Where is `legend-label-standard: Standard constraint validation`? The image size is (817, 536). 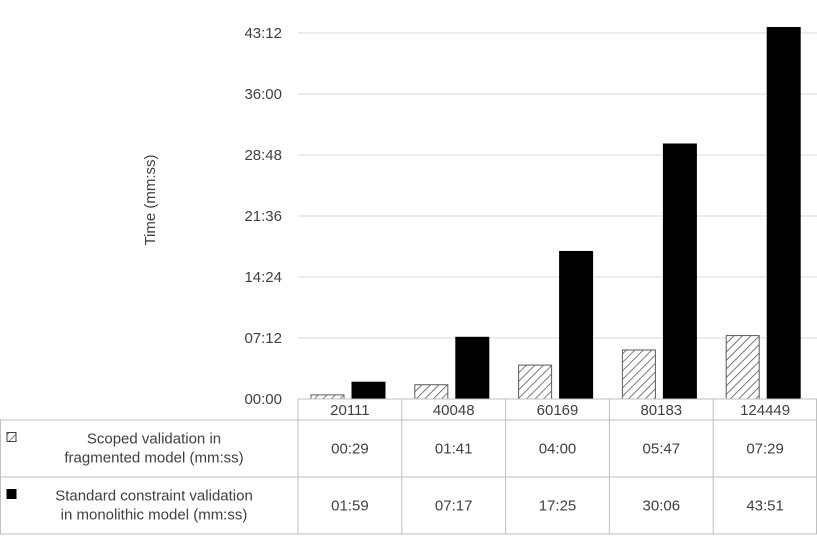
legend-label-standard: Standard constraint validation is located at coordinates (154, 496).